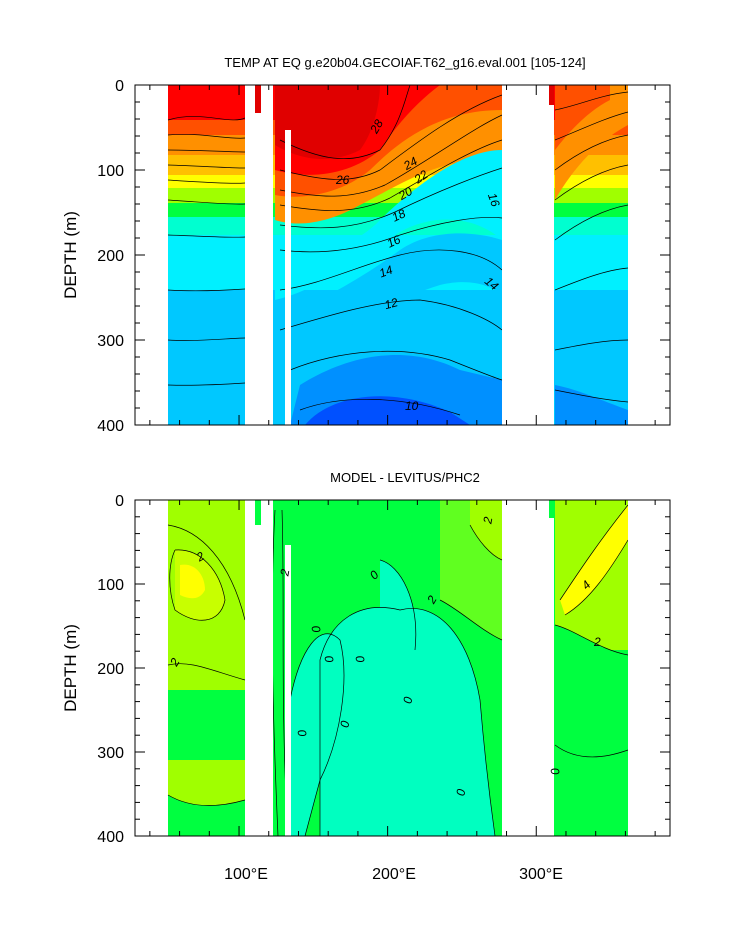  What do you see at coordinates (405, 193) in the screenshot?
I see `temp-contour-label: 20` at bounding box center [405, 193].